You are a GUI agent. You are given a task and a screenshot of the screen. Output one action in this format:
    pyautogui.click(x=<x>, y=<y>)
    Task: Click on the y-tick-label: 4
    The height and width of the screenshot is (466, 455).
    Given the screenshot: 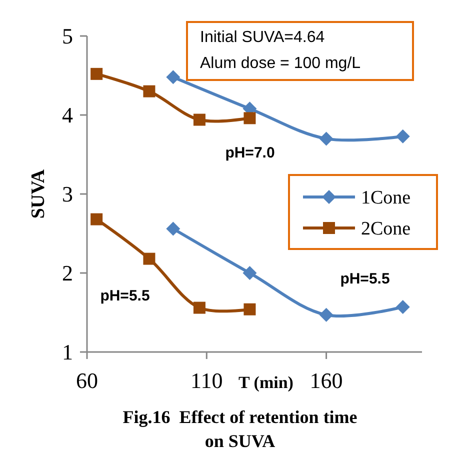 What is the action you would take?
    pyautogui.click(x=67, y=115)
    